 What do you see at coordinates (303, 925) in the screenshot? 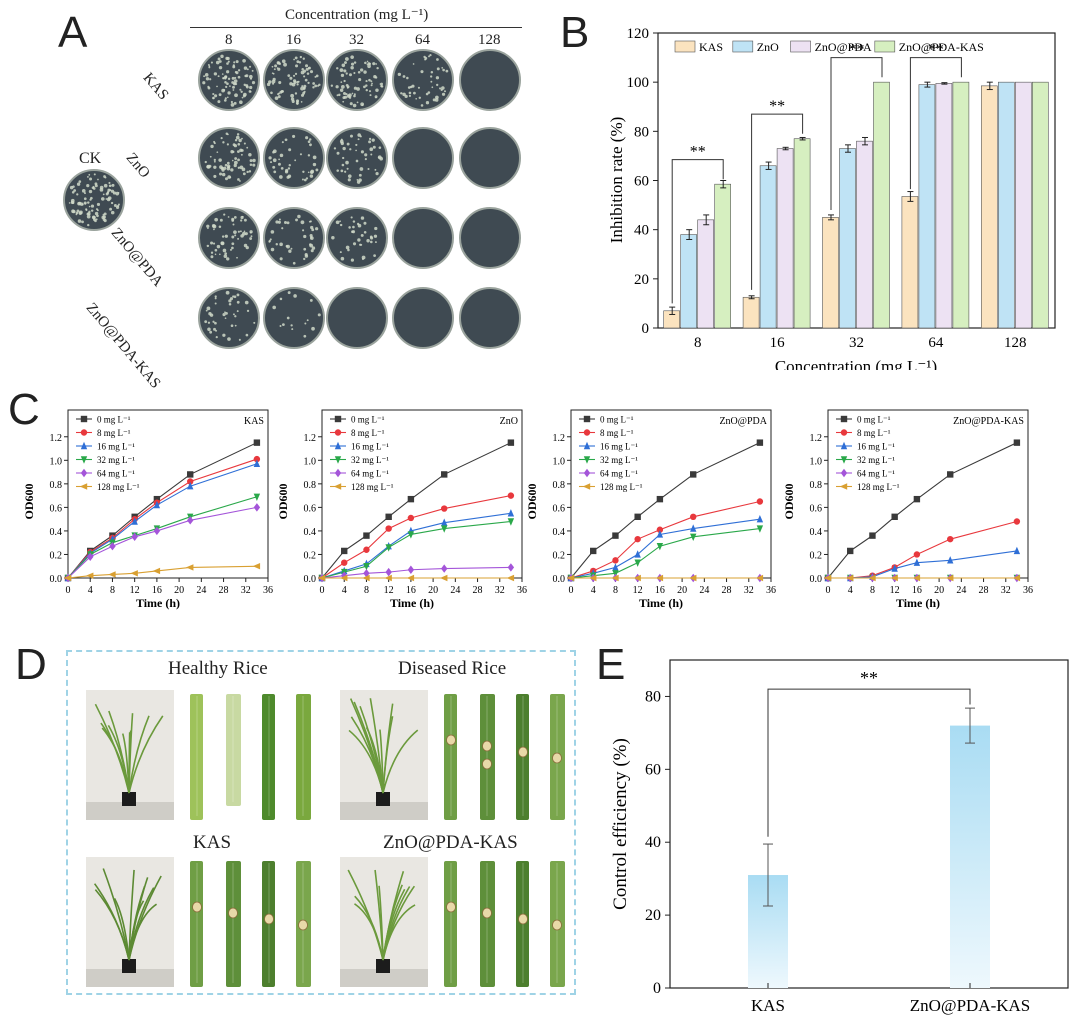
I see `lesion` at bounding box center [303, 925].